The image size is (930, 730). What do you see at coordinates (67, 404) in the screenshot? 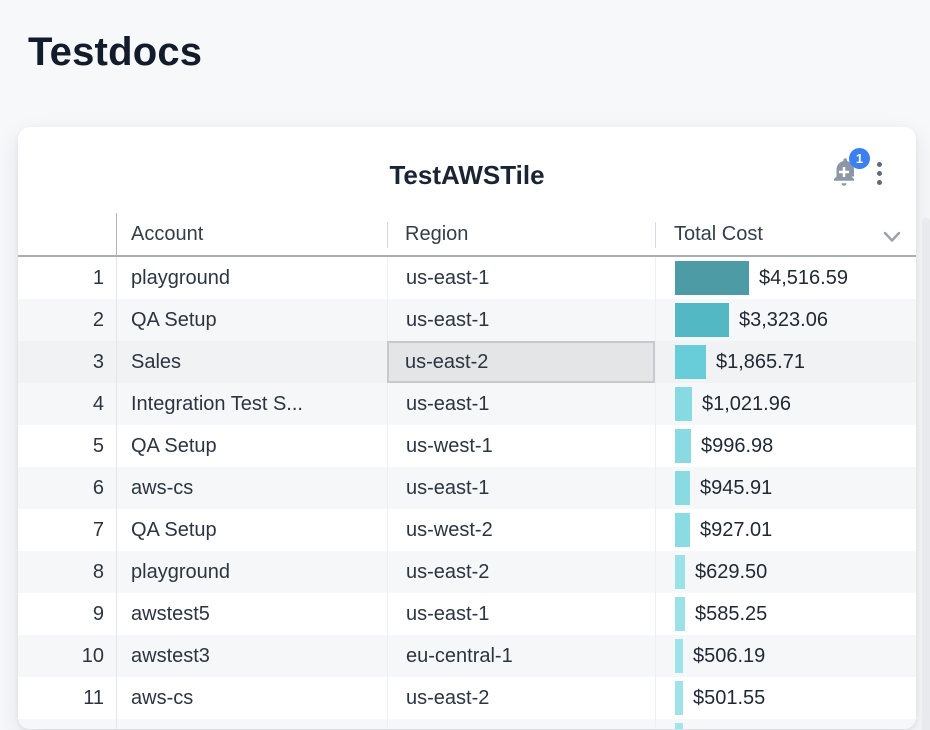
I see `row-rank: 4` at bounding box center [67, 404].